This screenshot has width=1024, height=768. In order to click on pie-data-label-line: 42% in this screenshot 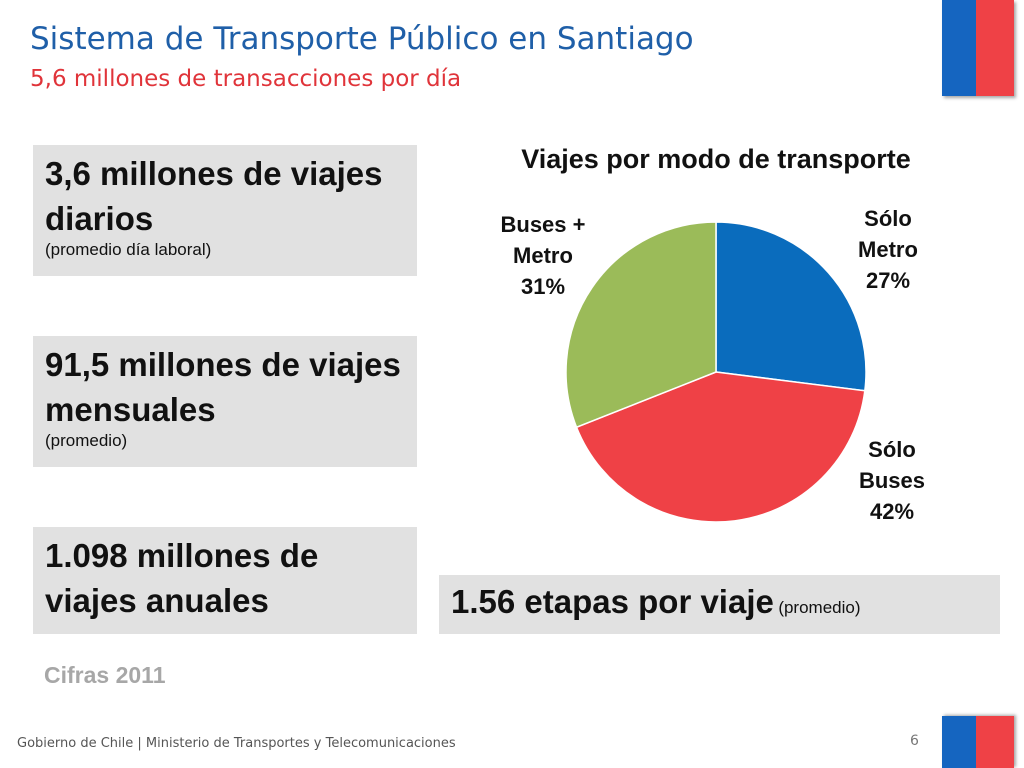, I will do `click(892, 511)`.